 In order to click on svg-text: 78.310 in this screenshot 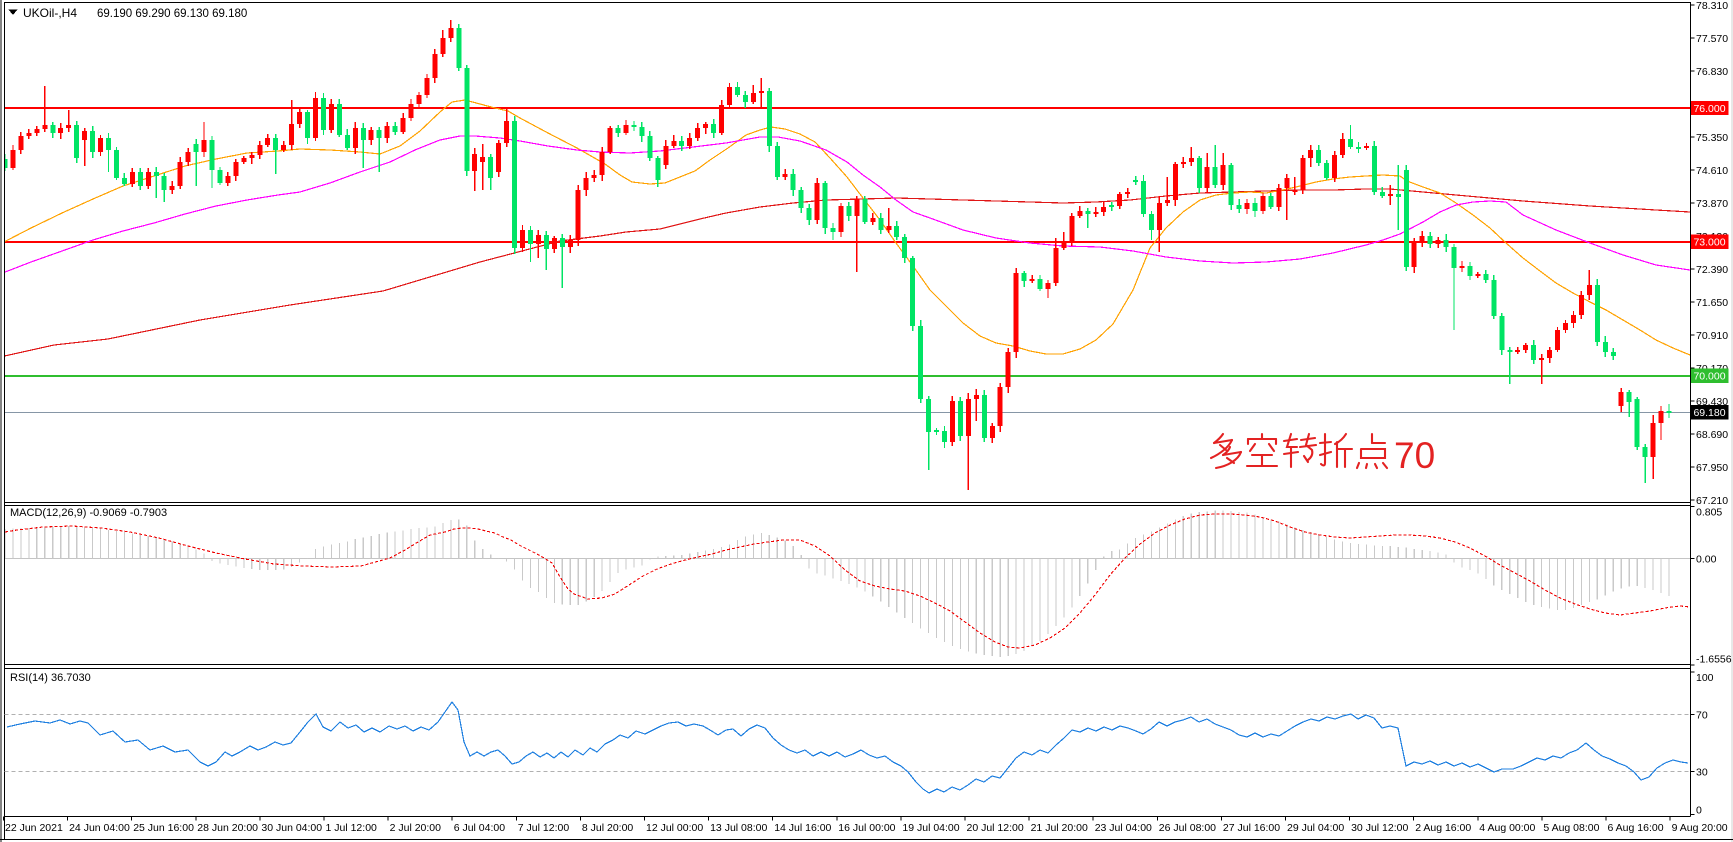, I will do `click(1712, 6)`.